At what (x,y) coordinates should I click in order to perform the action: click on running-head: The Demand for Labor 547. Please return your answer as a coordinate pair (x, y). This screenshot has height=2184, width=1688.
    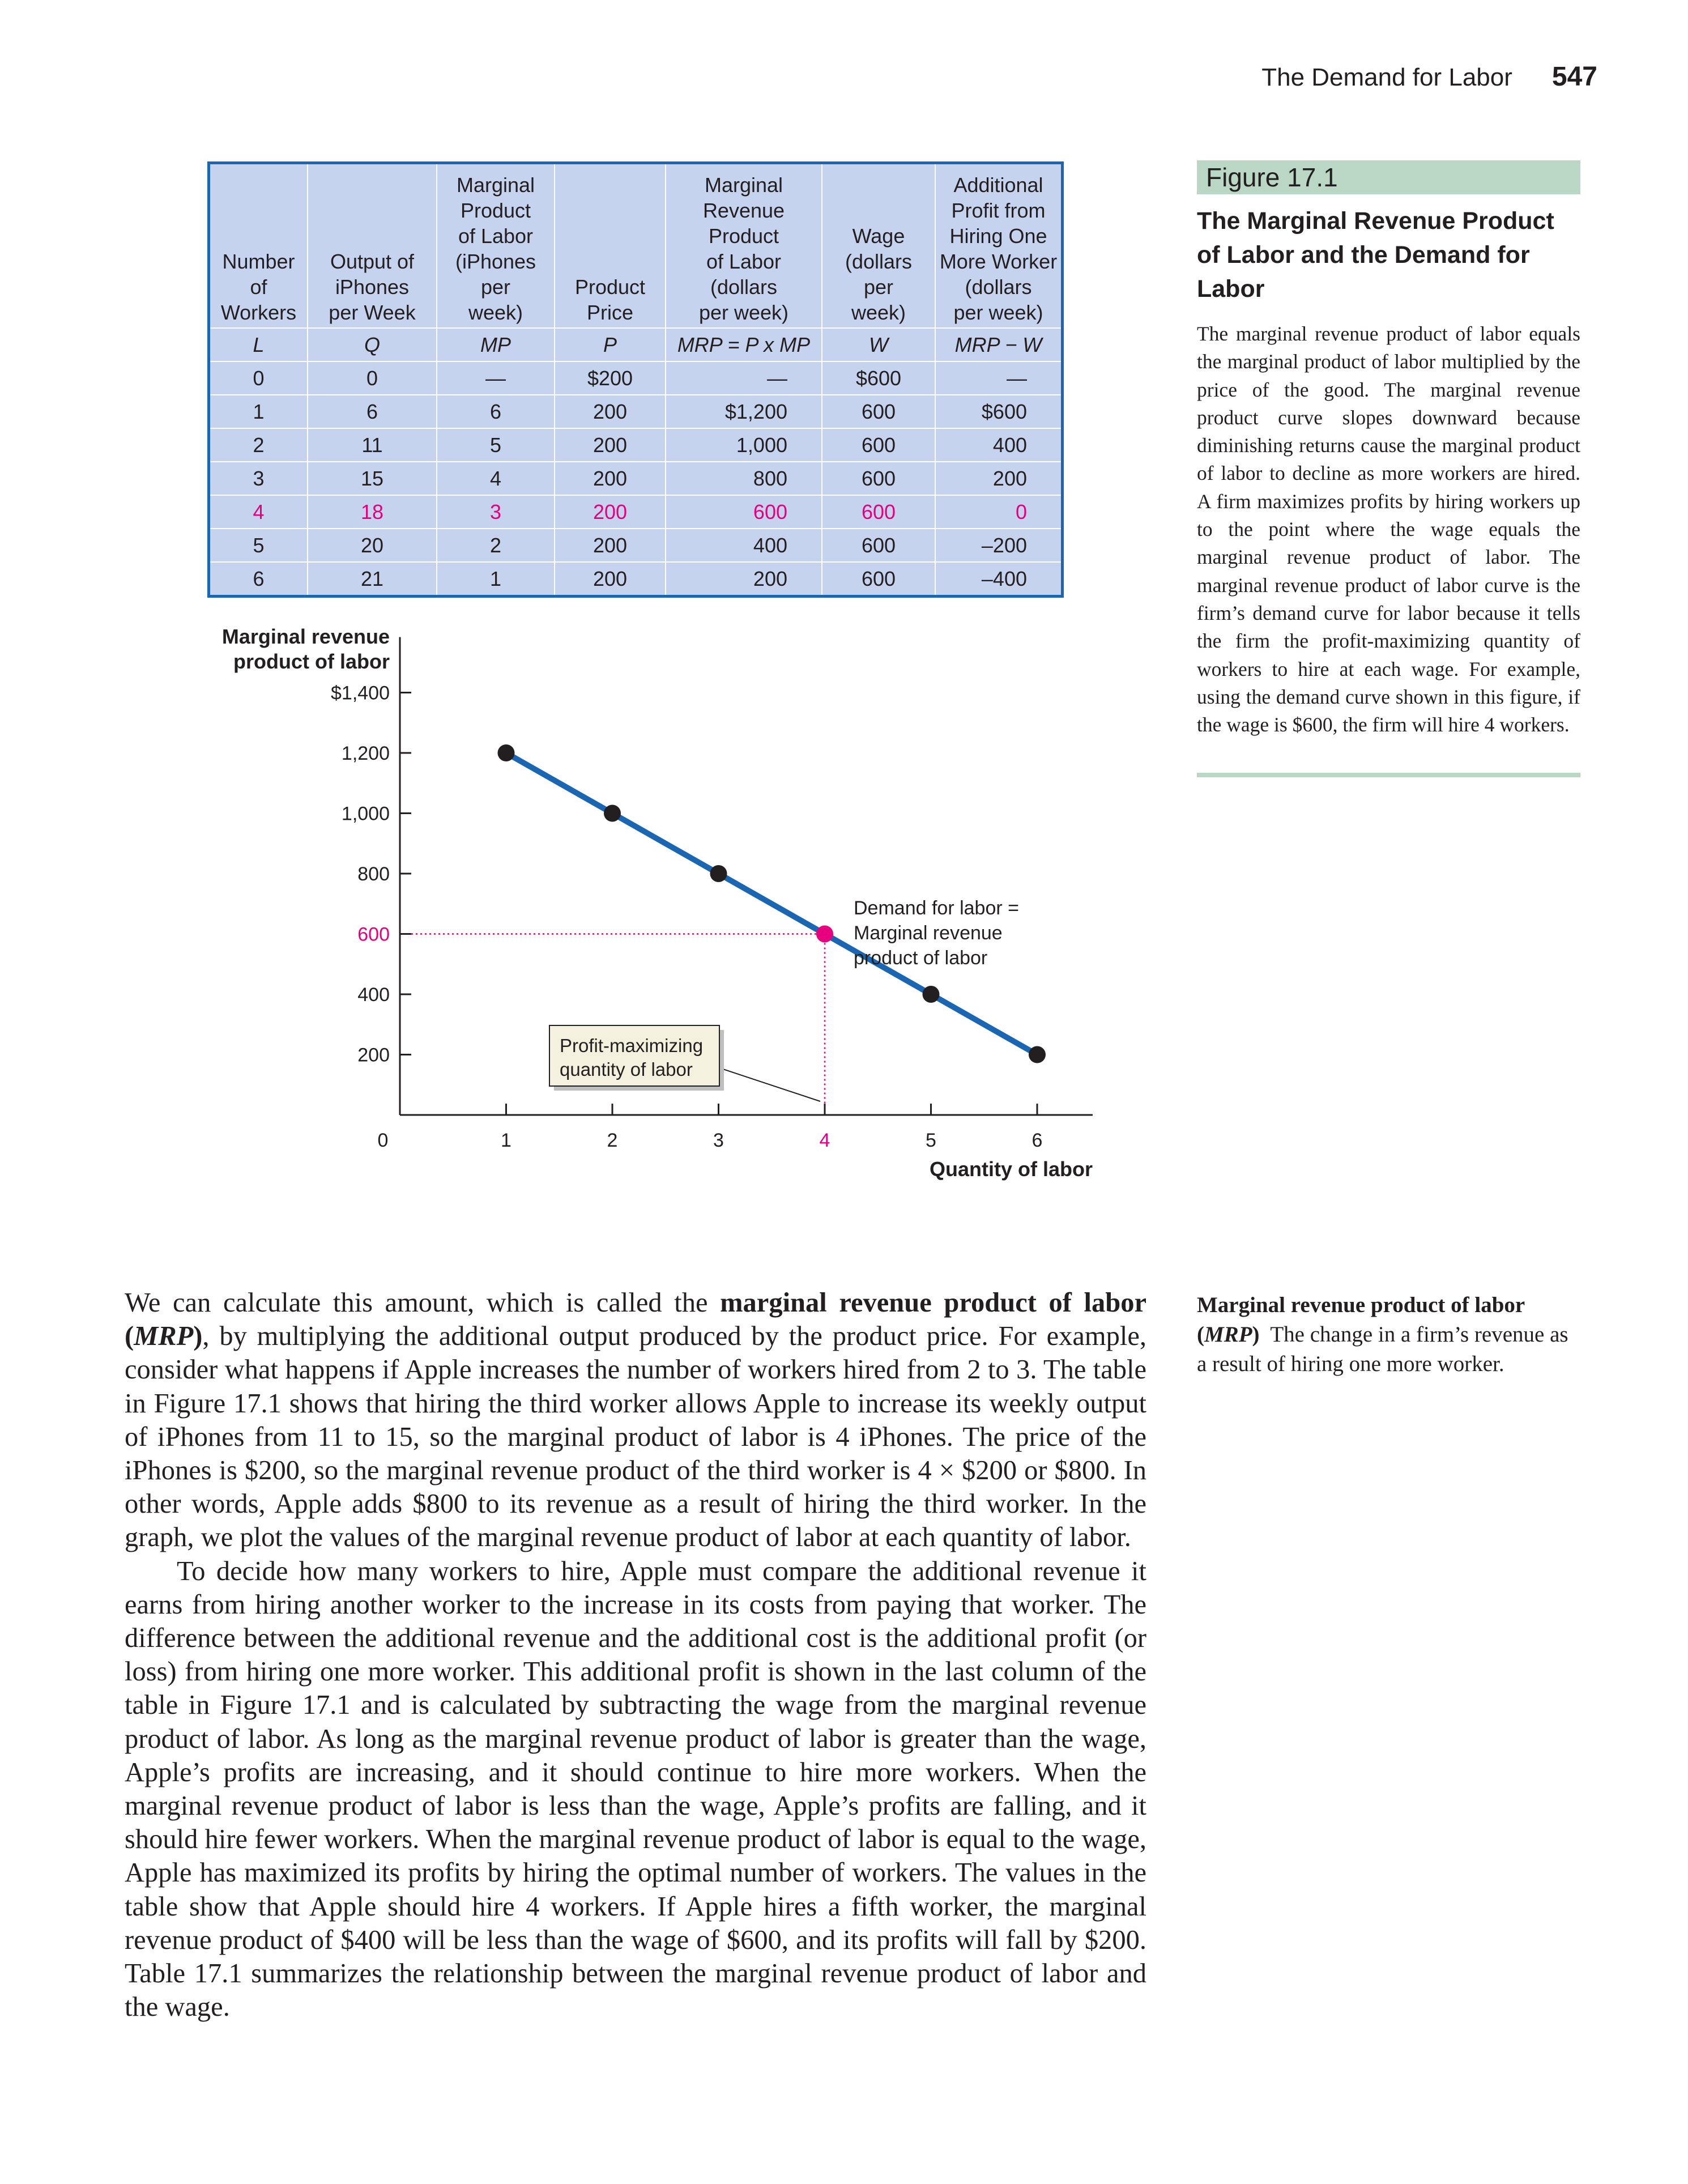
    Looking at the image, I should click on (1429, 76).